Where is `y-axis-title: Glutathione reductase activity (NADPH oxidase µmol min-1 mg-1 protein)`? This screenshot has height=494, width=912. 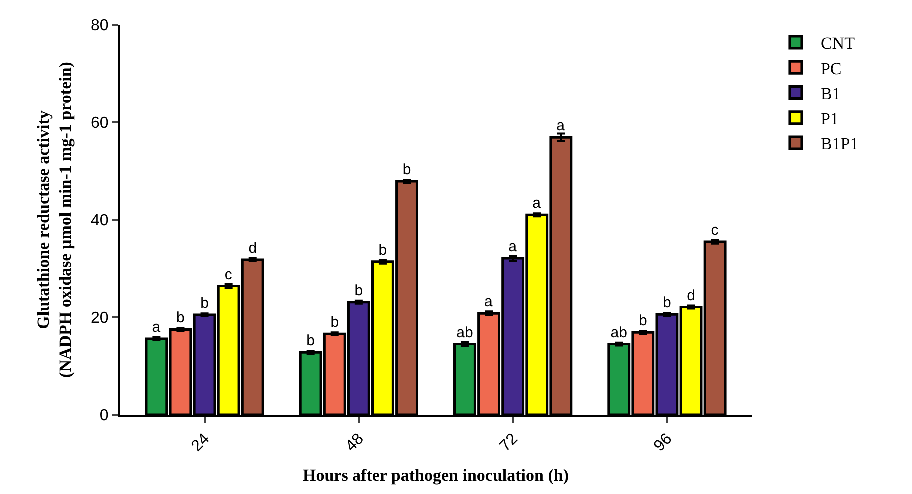 y-axis-title: Glutathione reductase activity (NADPH oxidase µmol min-1 mg-1 protein) is located at coordinates (55, 220).